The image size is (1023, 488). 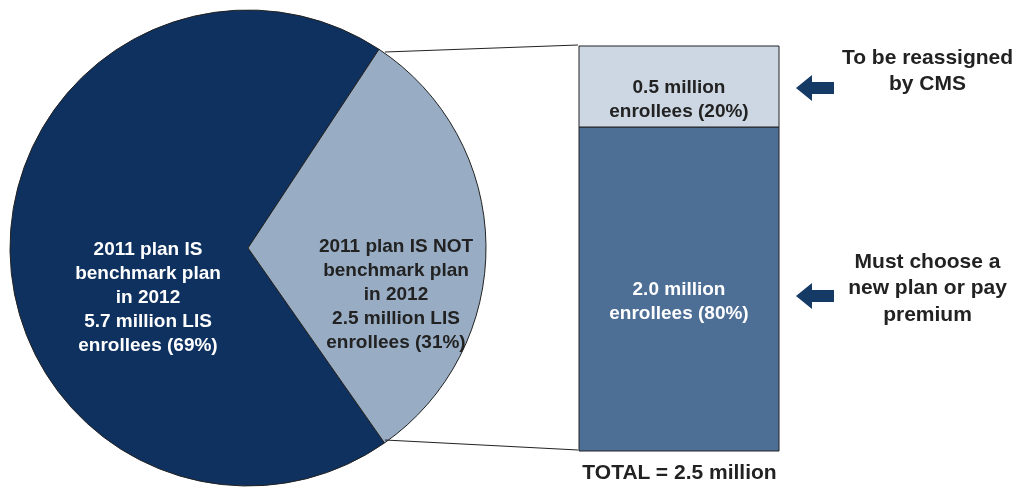 I want to click on data-label: 0.5 million enrollees (20%), so click(x=679, y=98).